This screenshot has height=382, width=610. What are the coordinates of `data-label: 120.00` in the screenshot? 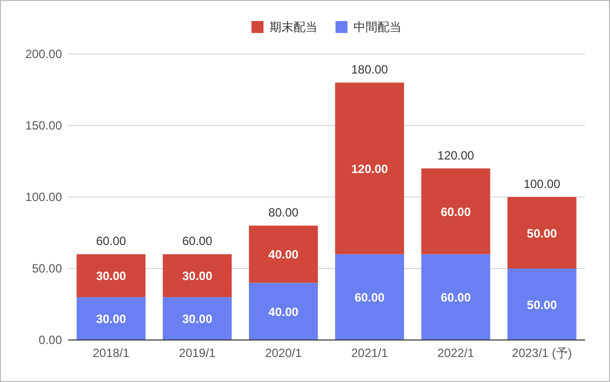 It's located at (369, 169).